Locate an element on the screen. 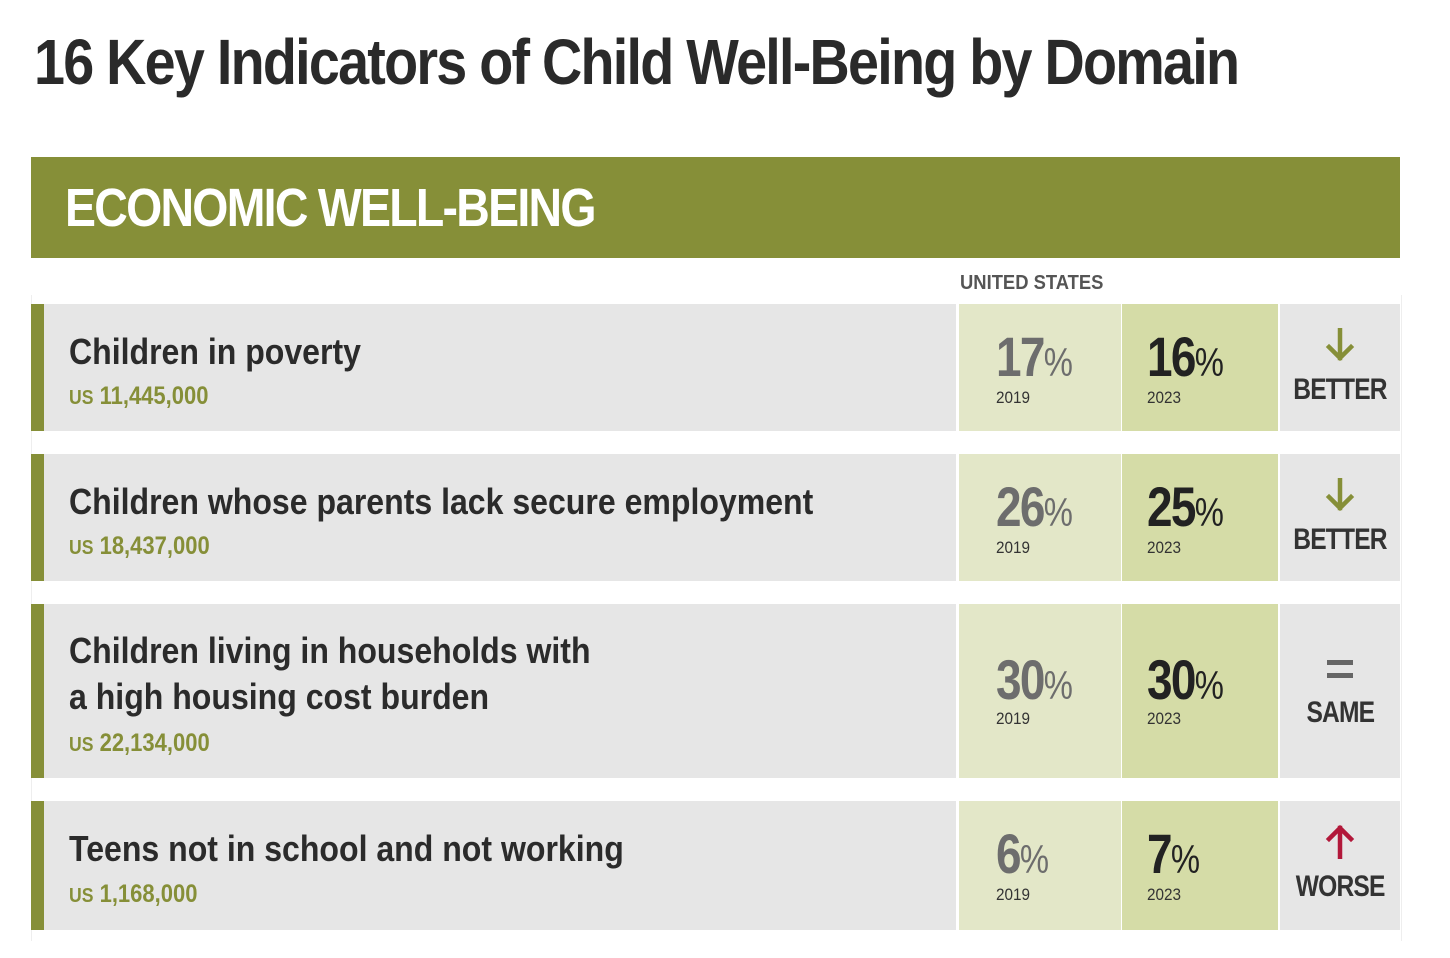 Image resolution: width=1450 pixels, height=958 pixels. value-2019-cell: 26% 2019 is located at coordinates (1040, 517).